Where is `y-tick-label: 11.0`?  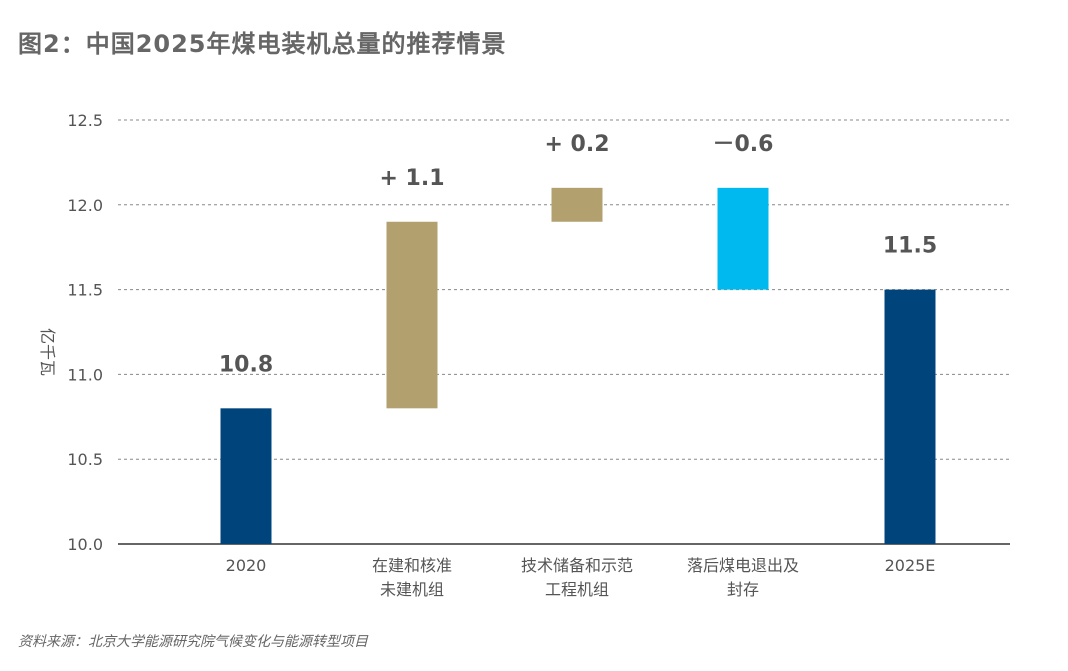
y-tick-label: 11.0 is located at coordinates (85, 374).